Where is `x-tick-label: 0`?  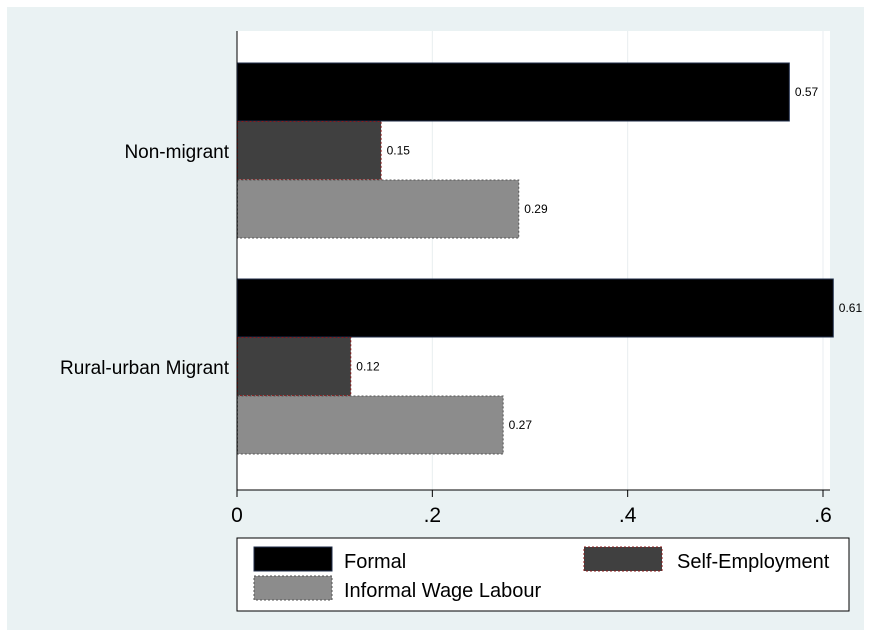
x-tick-label: 0 is located at coordinates (237, 515).